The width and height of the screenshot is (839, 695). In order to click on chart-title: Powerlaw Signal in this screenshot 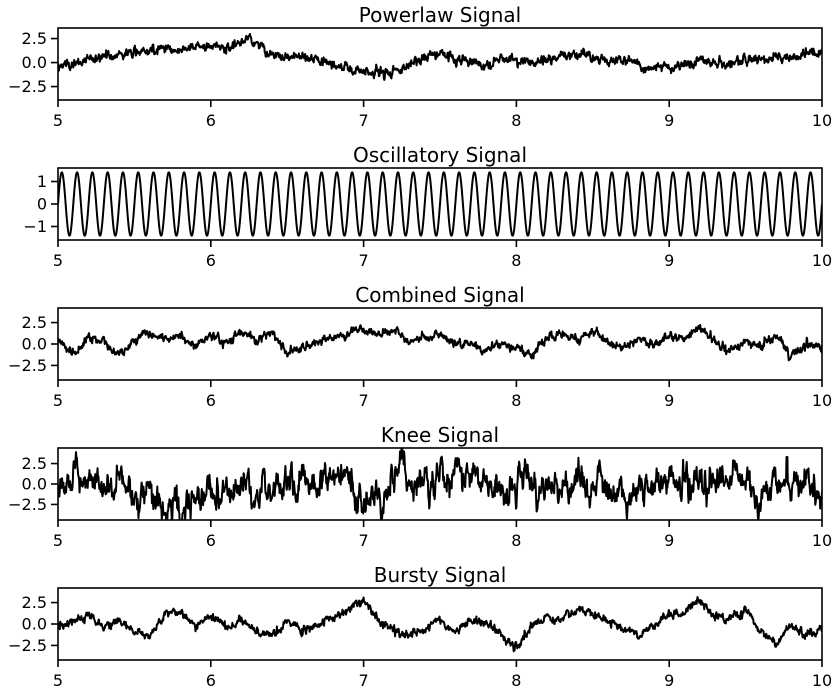, I will do `click(440, 15)`.